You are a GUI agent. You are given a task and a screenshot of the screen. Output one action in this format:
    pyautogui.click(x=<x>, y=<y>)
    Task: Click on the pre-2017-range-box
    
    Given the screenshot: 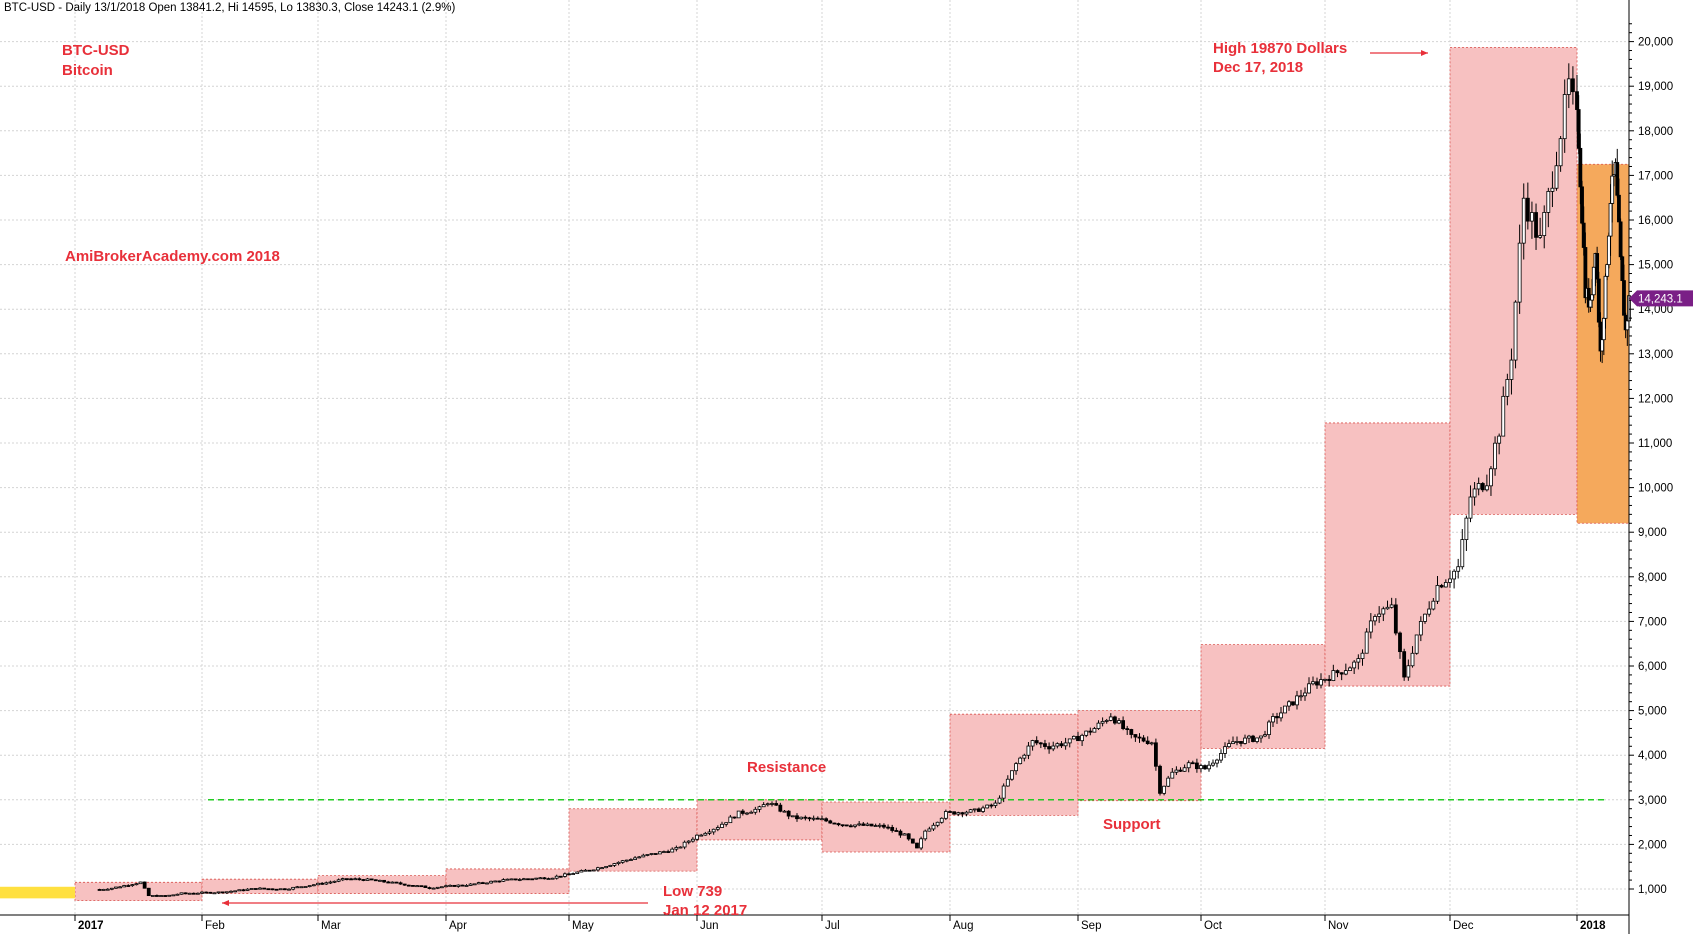 What is the action you would take?
    pyautogui.click(x=37, y=892)
    